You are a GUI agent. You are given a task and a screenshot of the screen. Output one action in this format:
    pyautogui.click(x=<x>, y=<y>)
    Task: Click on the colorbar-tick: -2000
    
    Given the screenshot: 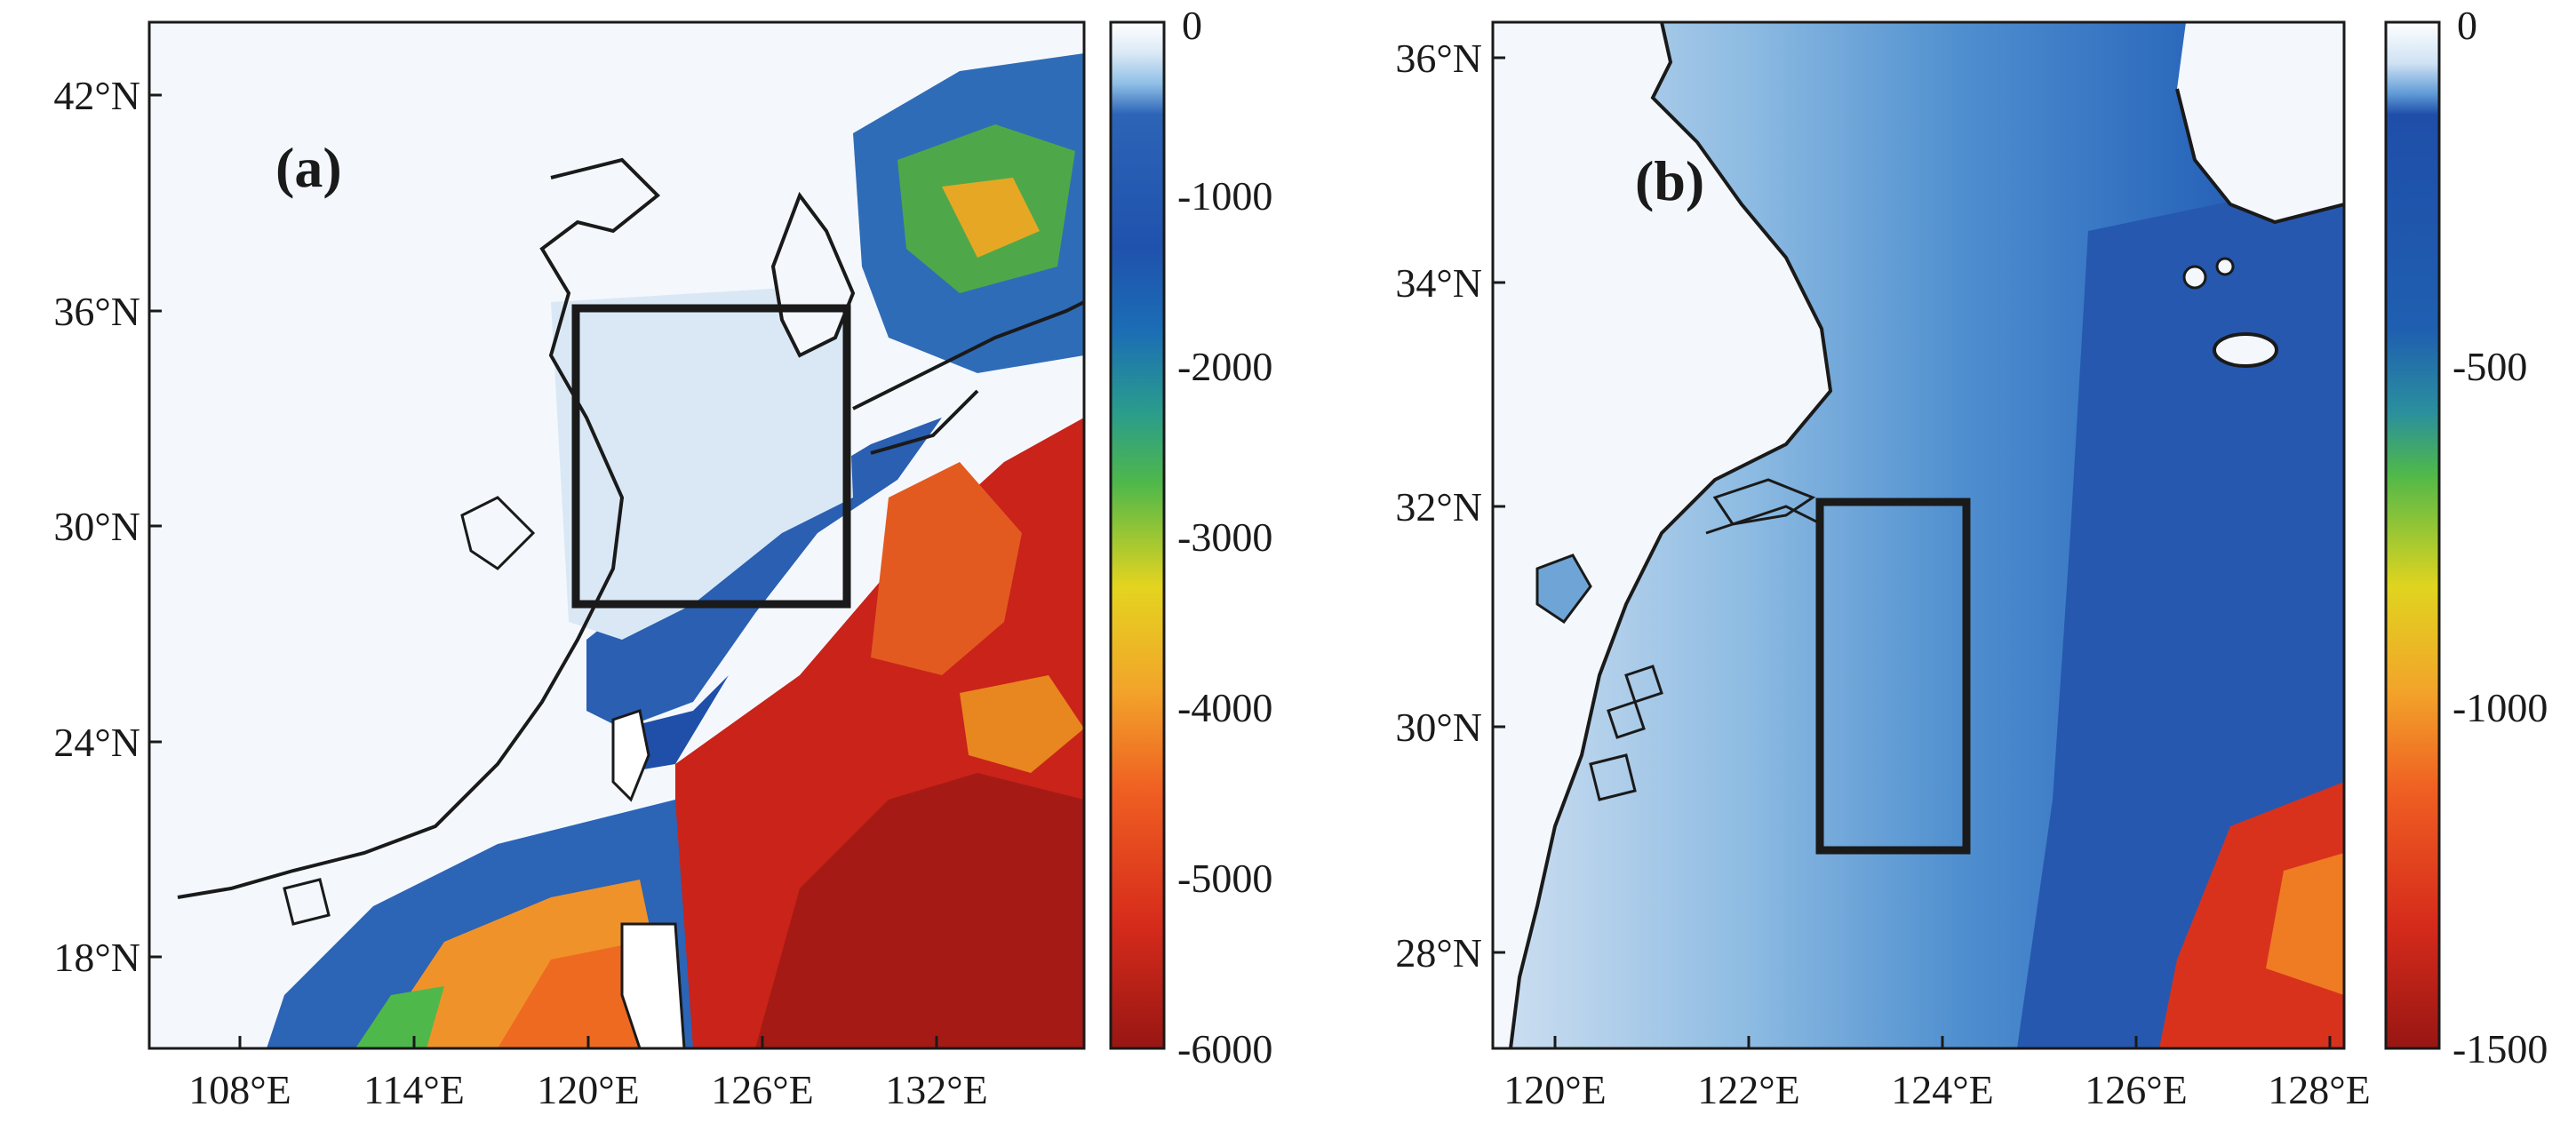 What is the action you would take?
    pyautogui.click(x=1224, y=366)
    